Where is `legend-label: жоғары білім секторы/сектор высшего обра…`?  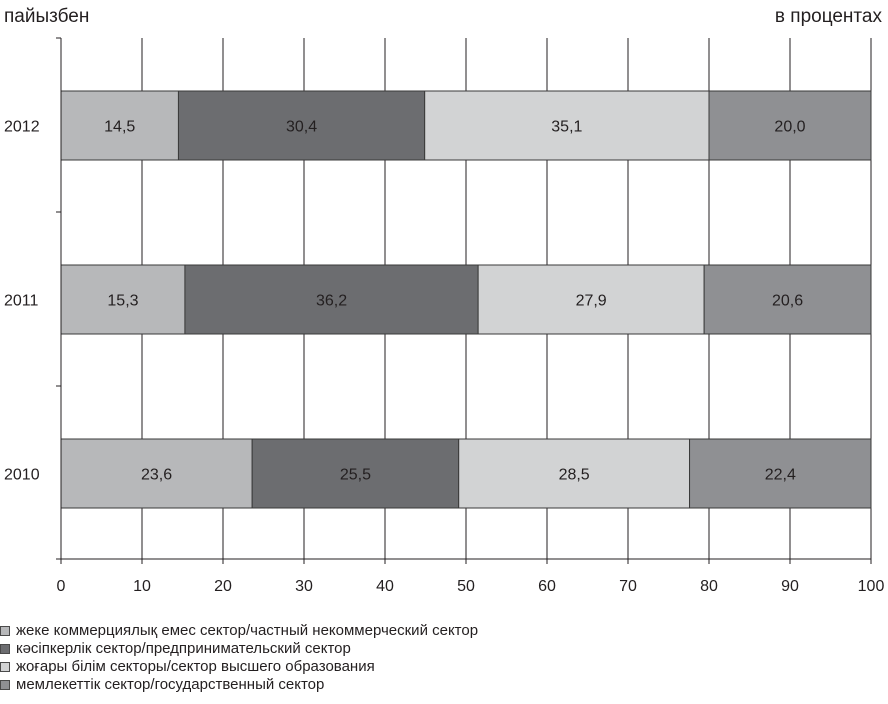 legend-label: жоғары білім секторы/сектор высшего обра… is located at coordinates (195, 666).